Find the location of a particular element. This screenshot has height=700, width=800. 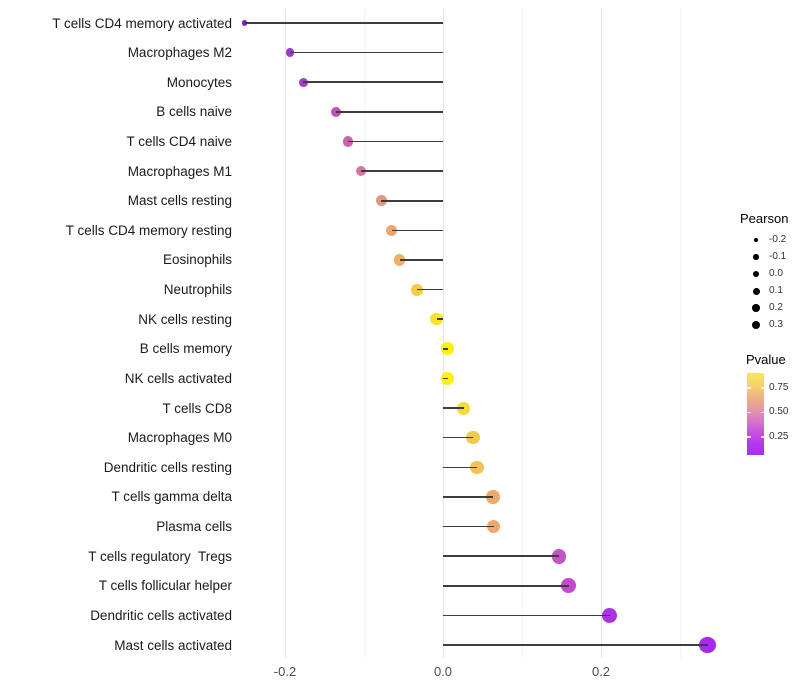

size-legend-label: -0.2 is located at coordinates (778, 239).